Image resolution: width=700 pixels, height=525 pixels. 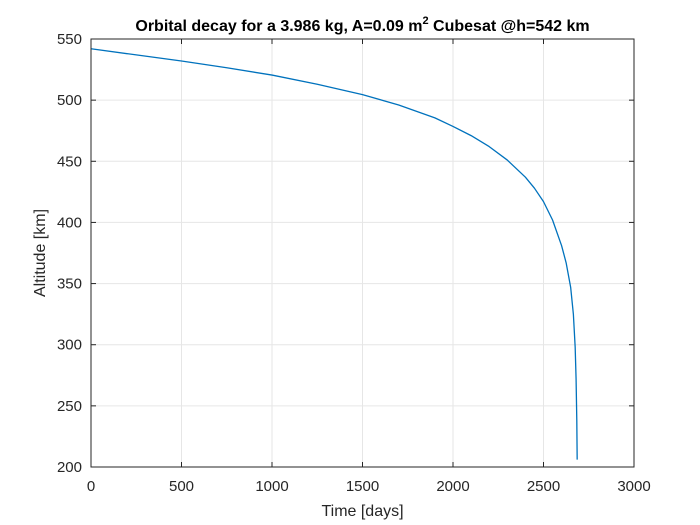 I want to click on y-tick-label: 550, so click(x=69, y=39).